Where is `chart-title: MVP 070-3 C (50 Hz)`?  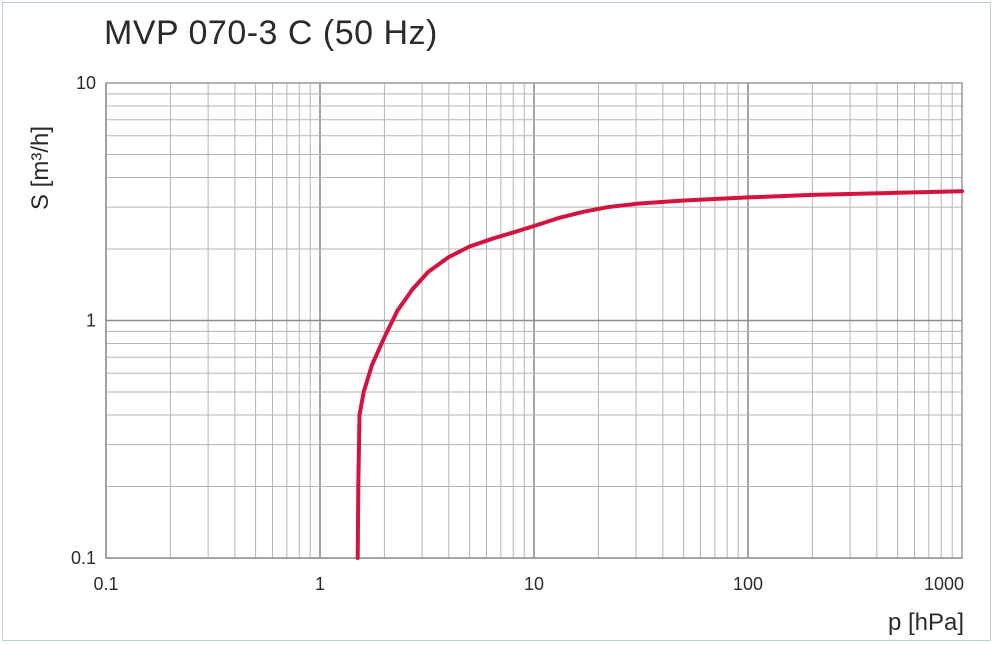
chart-title: MVP 070-3 C (50 Hz) is located at coordinates (271, 33).